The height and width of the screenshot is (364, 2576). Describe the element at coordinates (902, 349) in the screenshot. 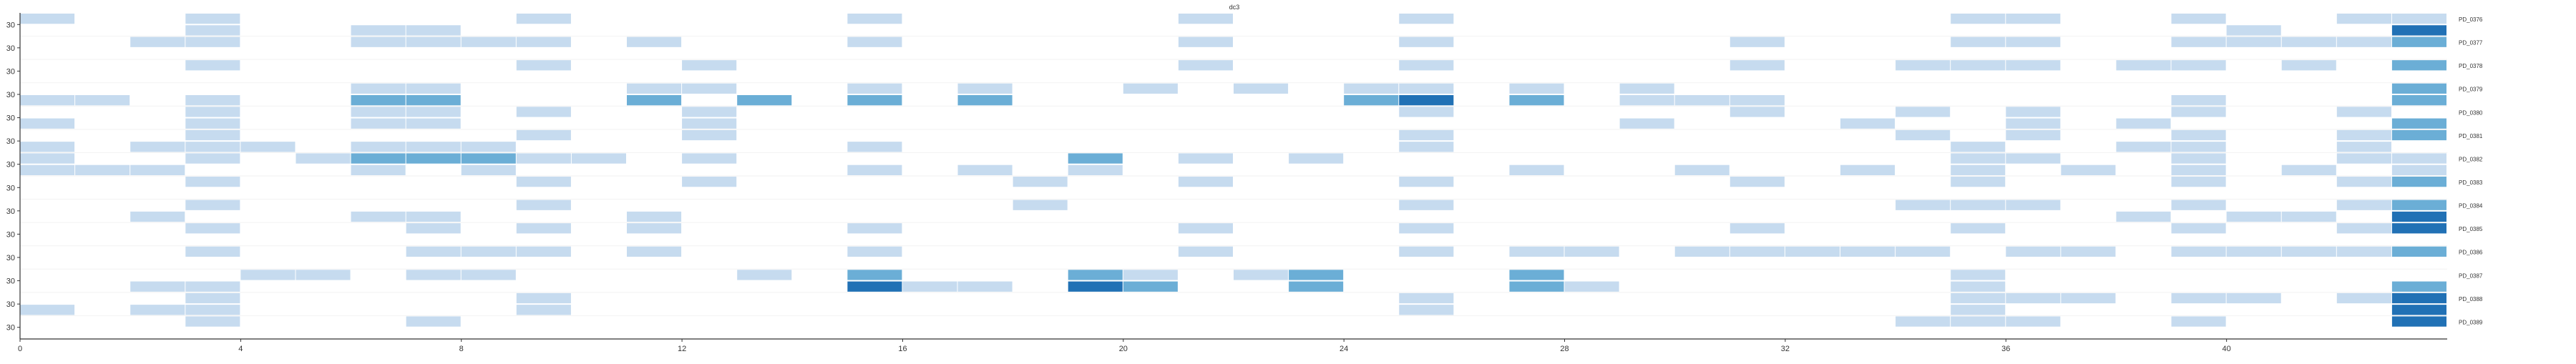

I see `x-tick-label: 16` at that location.